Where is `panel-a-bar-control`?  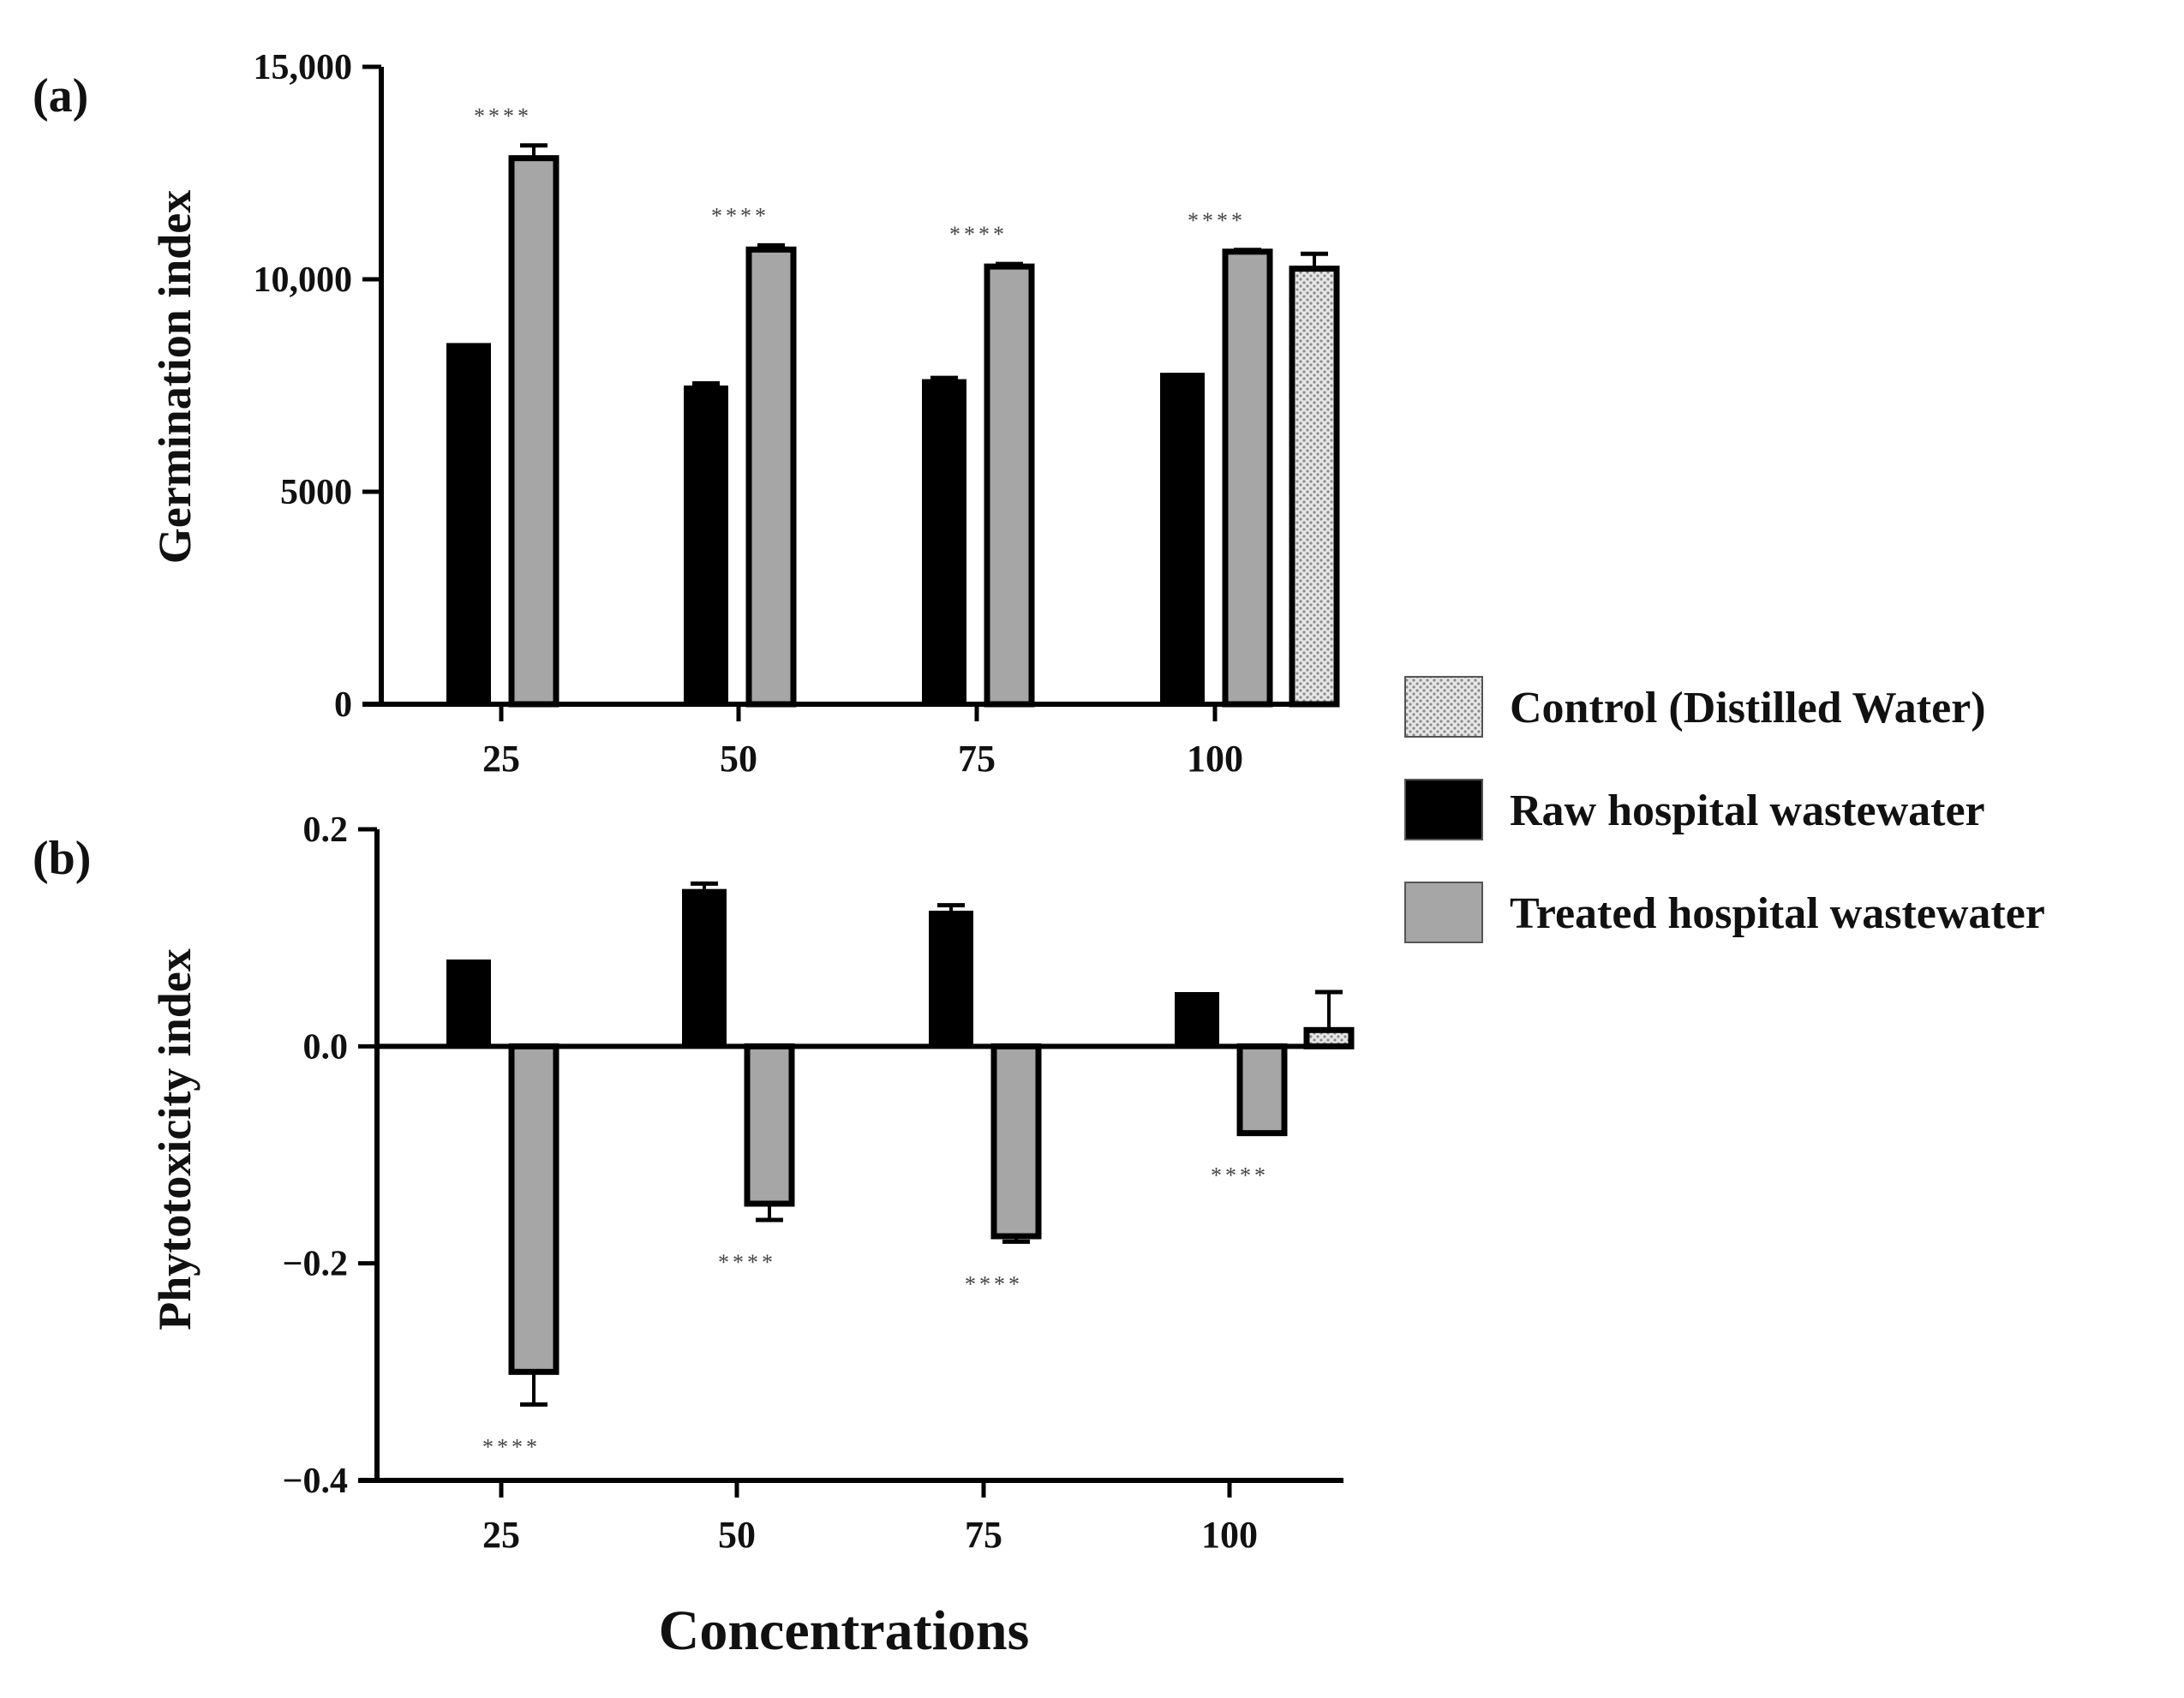 panel-a-bar-control is located at coordinates (1314, 487).